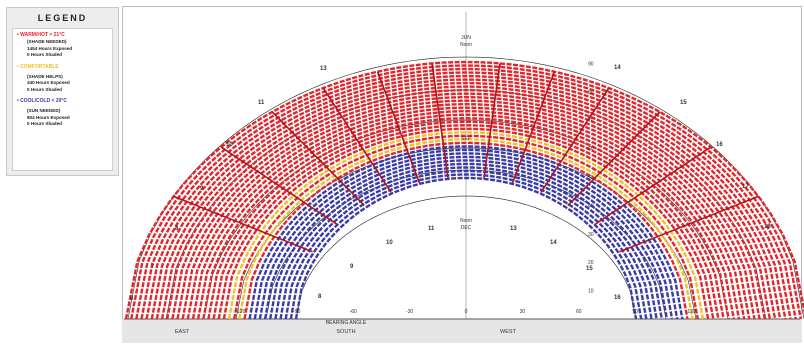 Image resolution: width=804 pixels, height=349 pixels. I want to click on legend-cool-exposed: 804 Hours Exposed, so click(48, 117).